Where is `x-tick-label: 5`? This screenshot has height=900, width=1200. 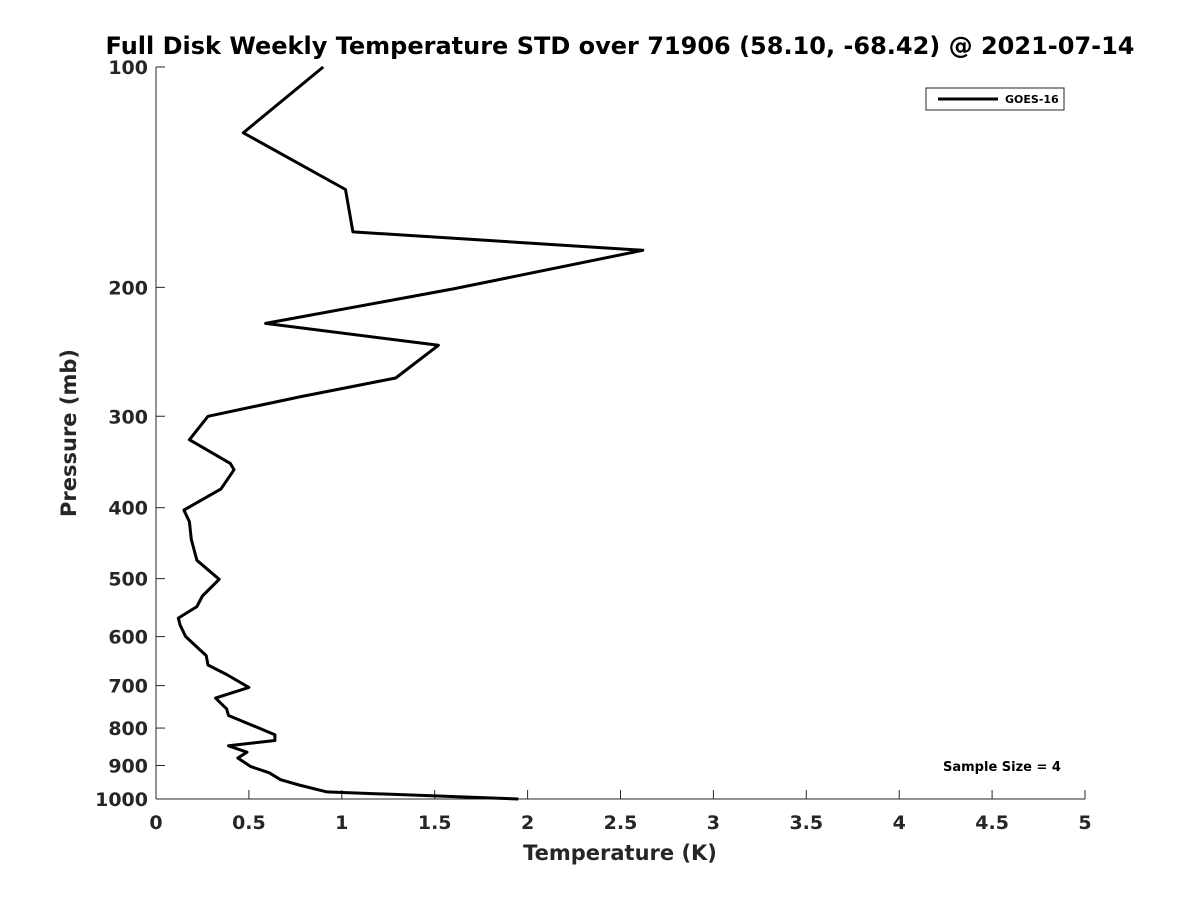 x-tick-label: 5 is located at coordinates (1084, 823).